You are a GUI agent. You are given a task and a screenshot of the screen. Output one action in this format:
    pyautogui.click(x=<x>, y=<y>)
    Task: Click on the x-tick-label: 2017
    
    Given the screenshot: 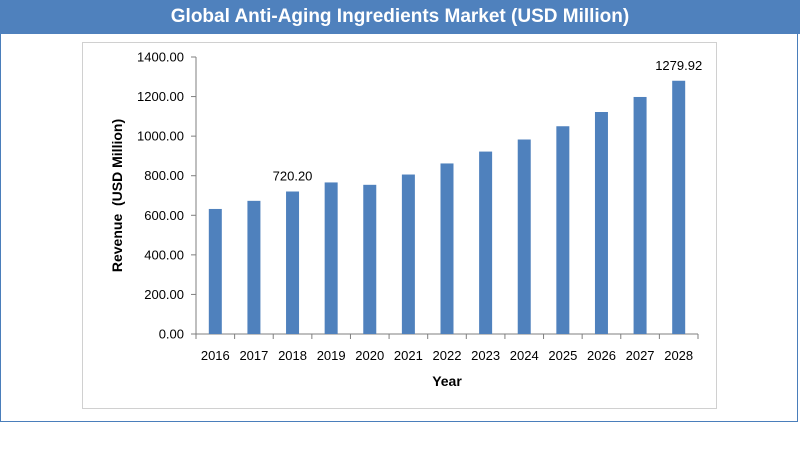 What is the action you would take?
    pyautogui.click(x=253, y=355)
    